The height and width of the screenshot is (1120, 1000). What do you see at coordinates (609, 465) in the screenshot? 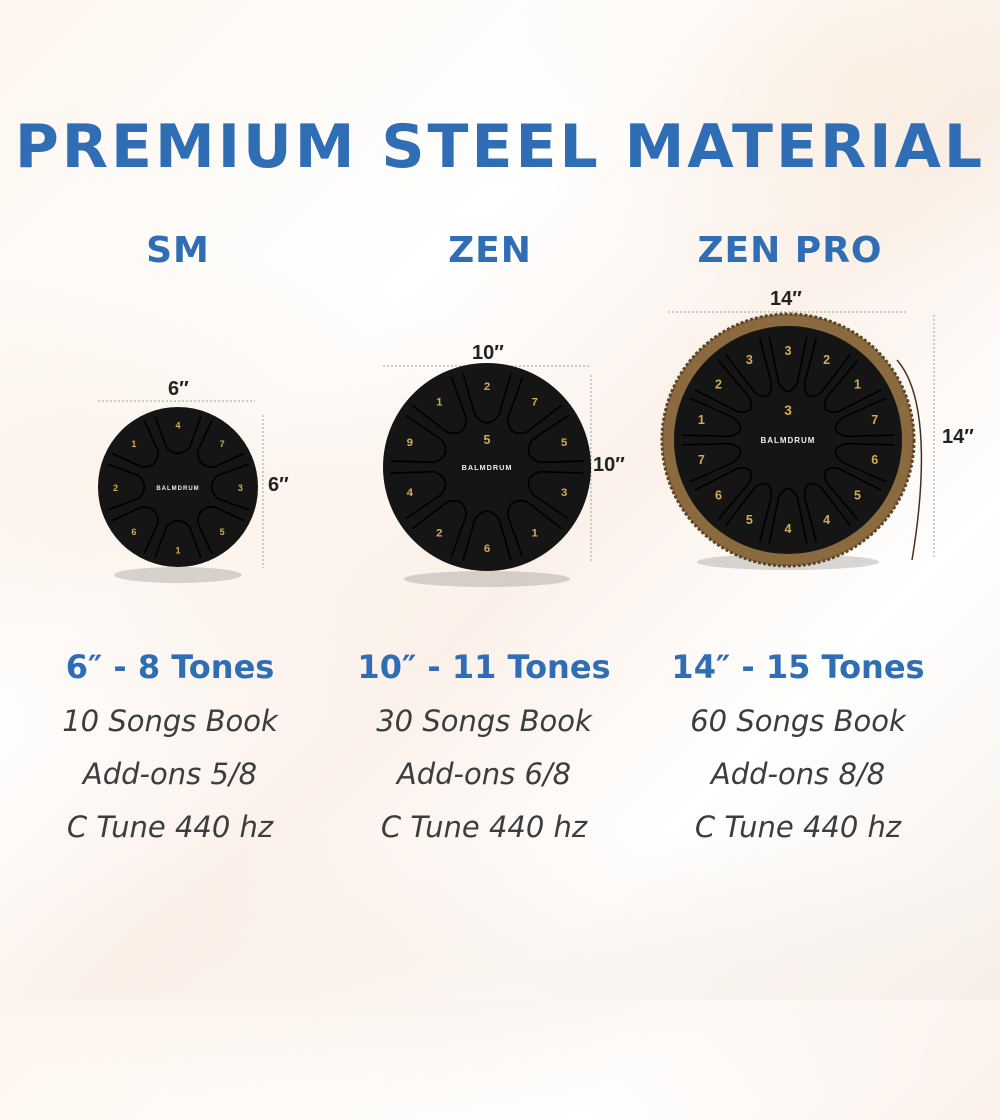
I see `zen-height-label: 10″` at bounding box center [609, 465].